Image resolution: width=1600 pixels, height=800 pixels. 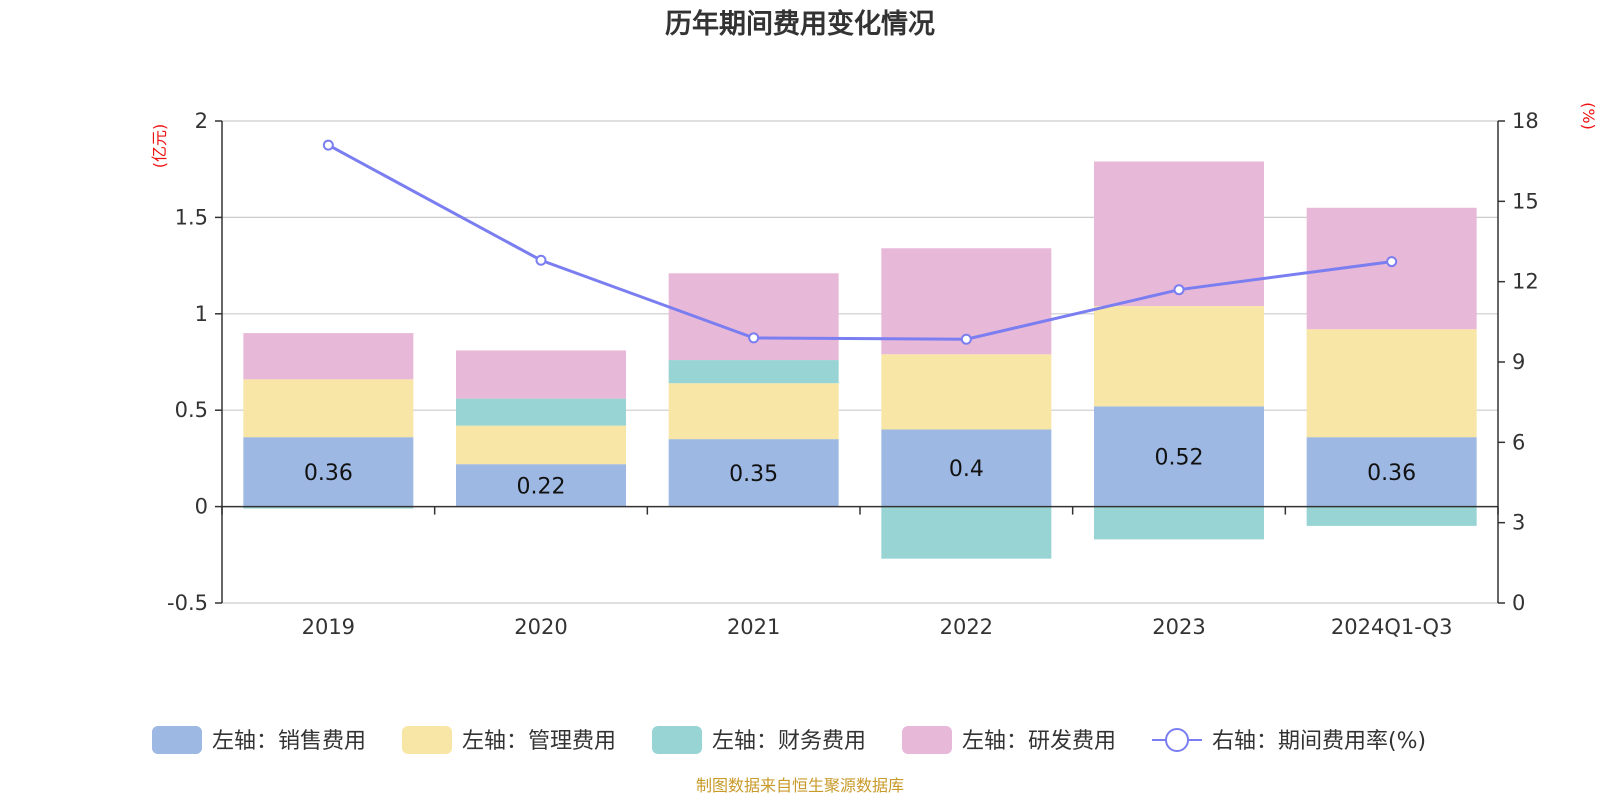 I want to click on x-tick-label-4: 2023, so click(x=1178, y=627).